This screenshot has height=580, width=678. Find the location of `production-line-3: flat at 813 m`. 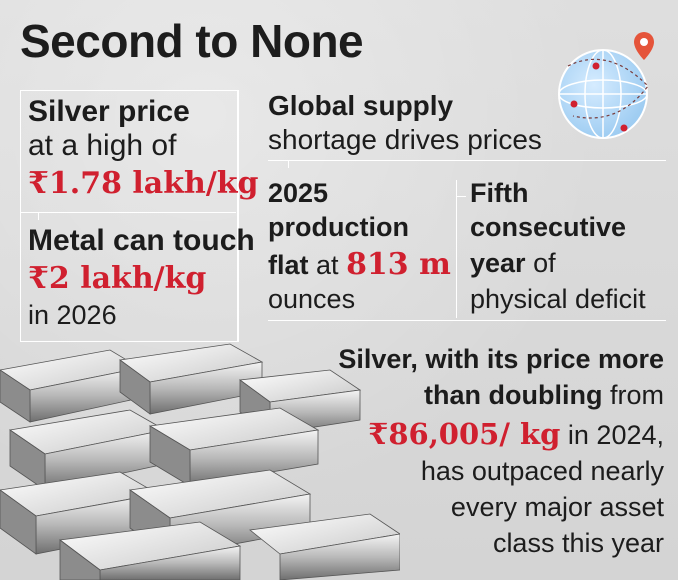

production-line-3: flat at 813 m is located at coordinates (359, 265).